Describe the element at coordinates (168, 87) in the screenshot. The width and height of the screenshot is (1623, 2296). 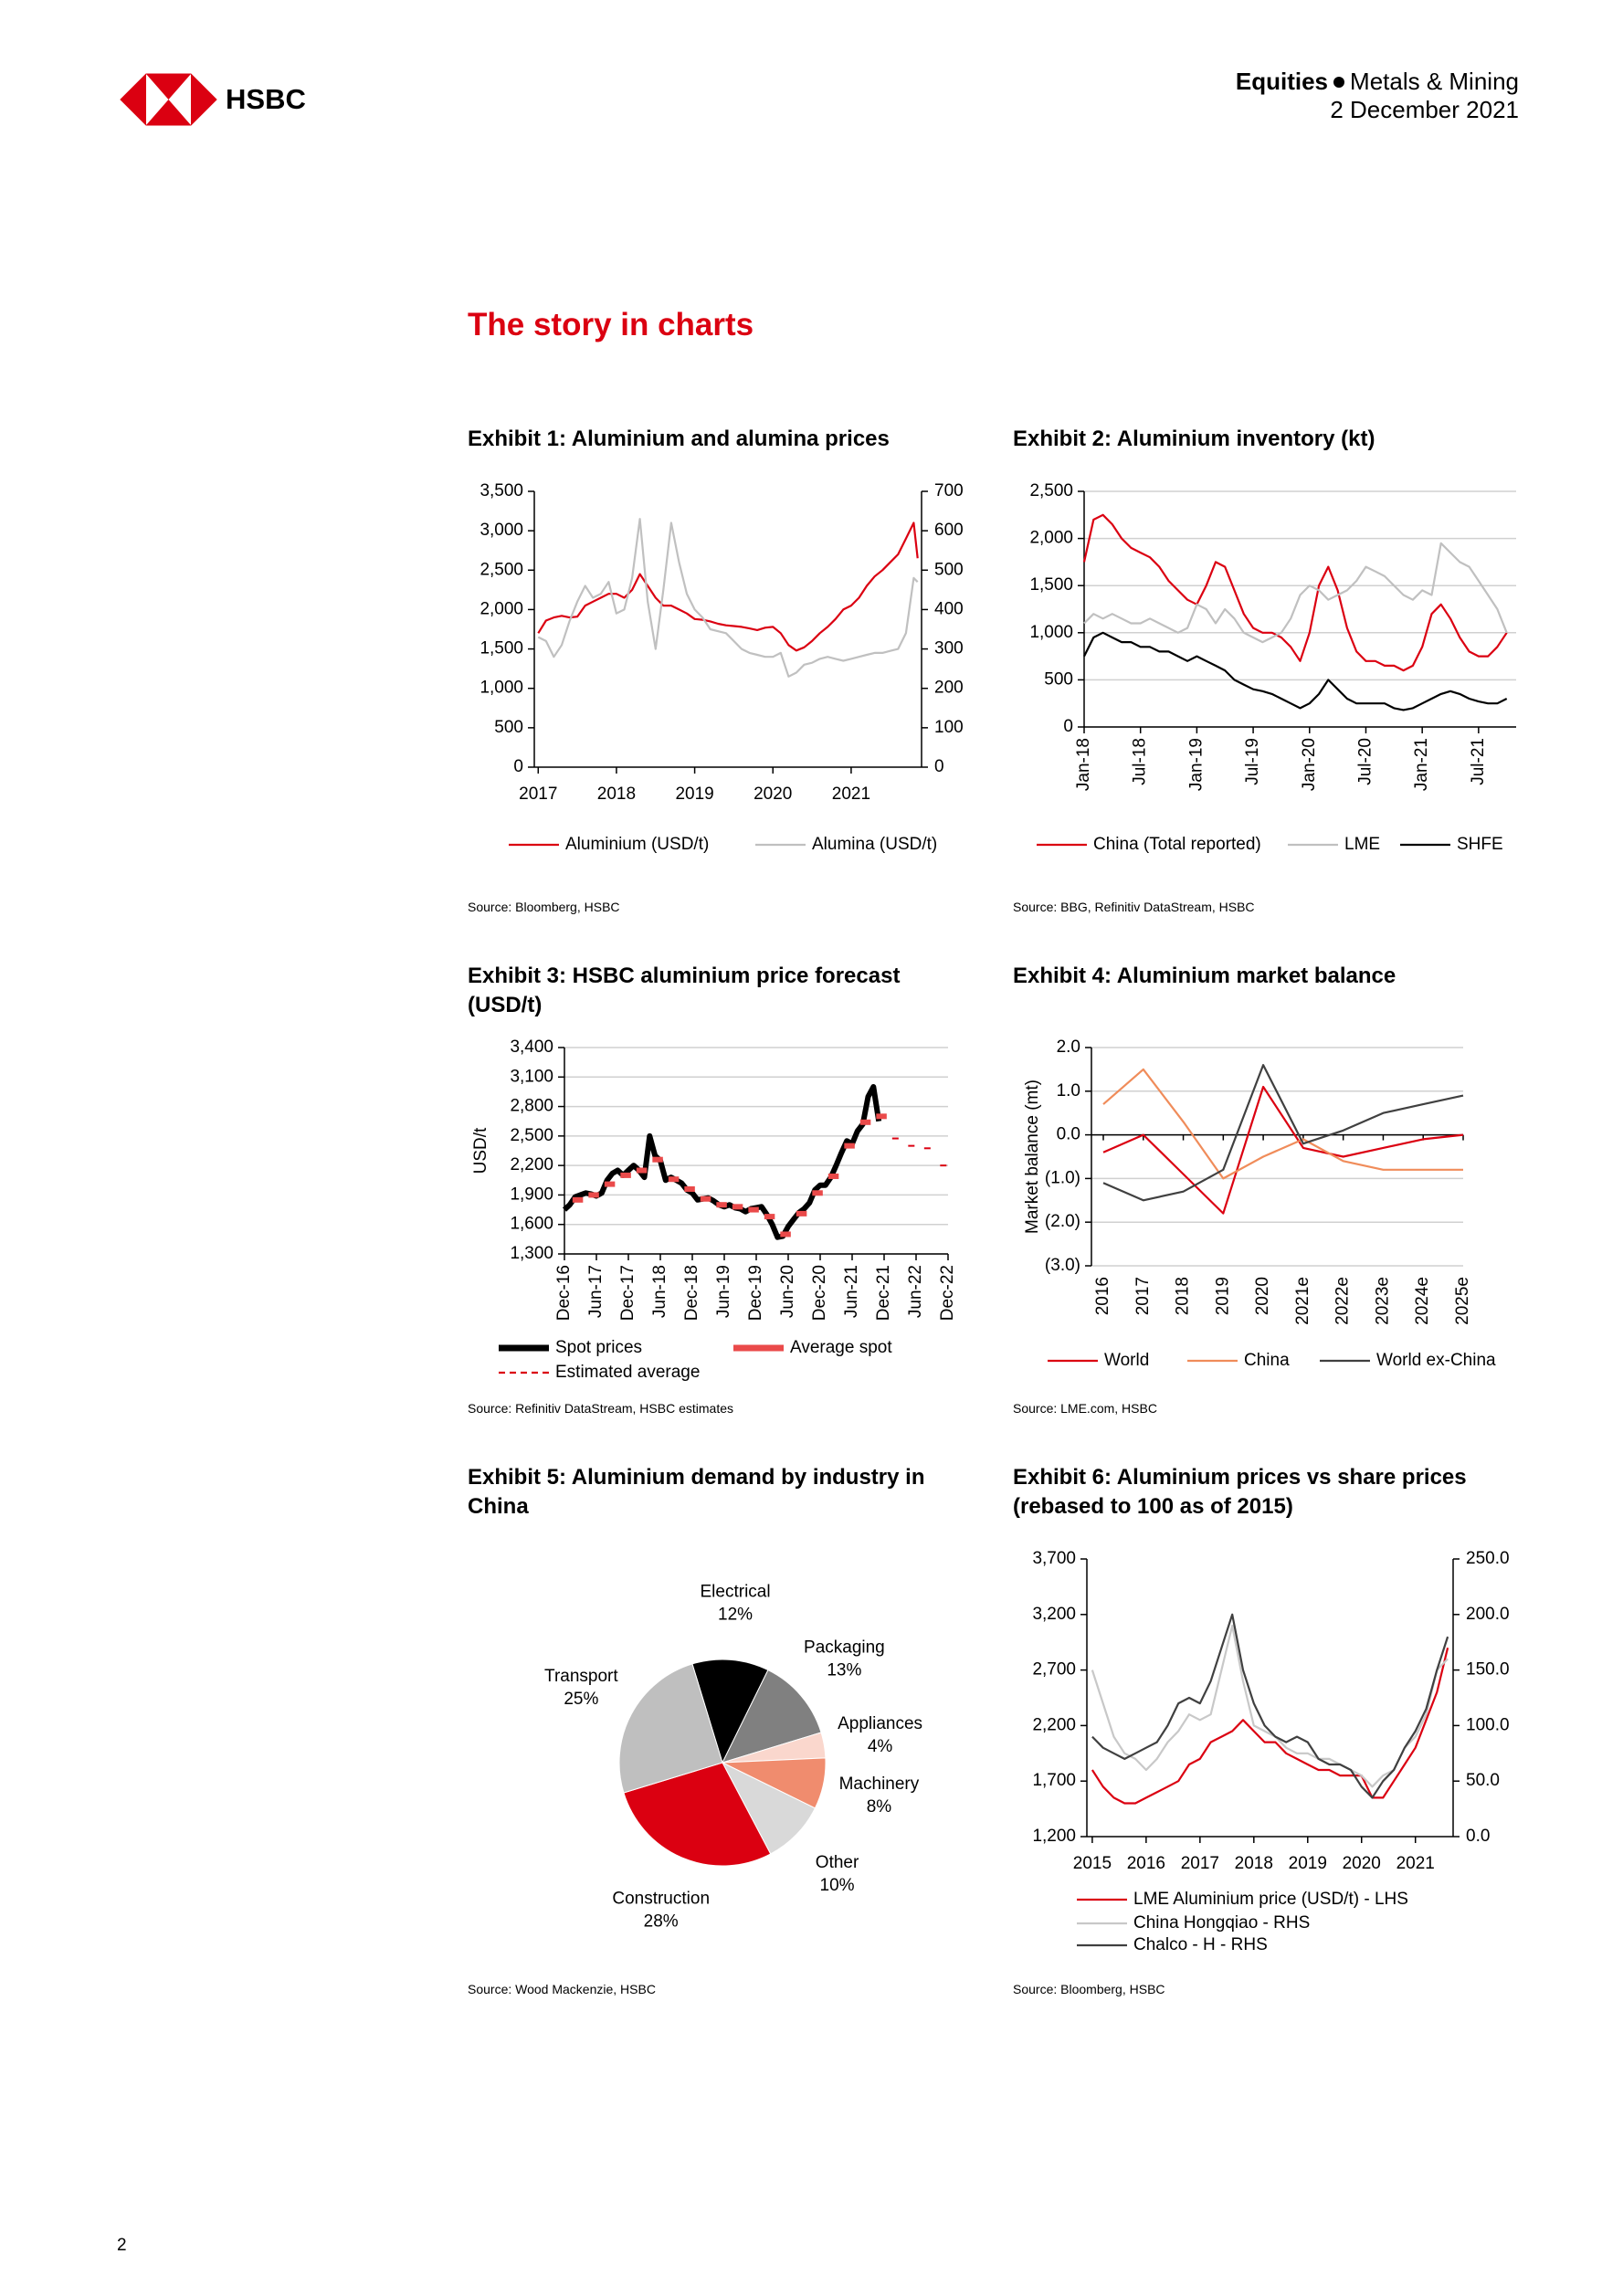
I see `logo-top` at that location.